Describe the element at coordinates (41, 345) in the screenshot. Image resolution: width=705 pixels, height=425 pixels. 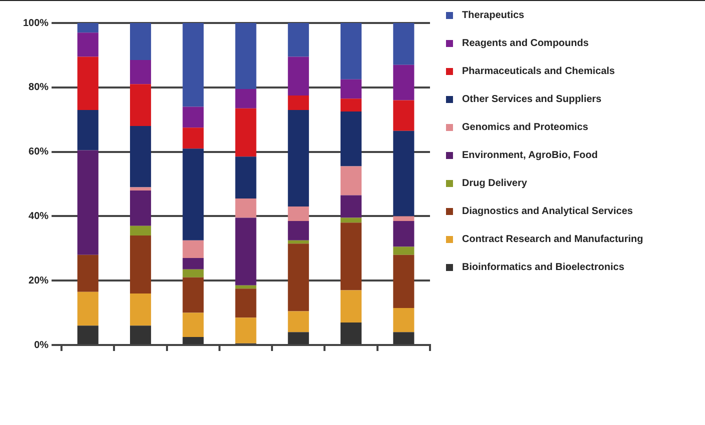
I see `y-tick-label: 0%` at that location.